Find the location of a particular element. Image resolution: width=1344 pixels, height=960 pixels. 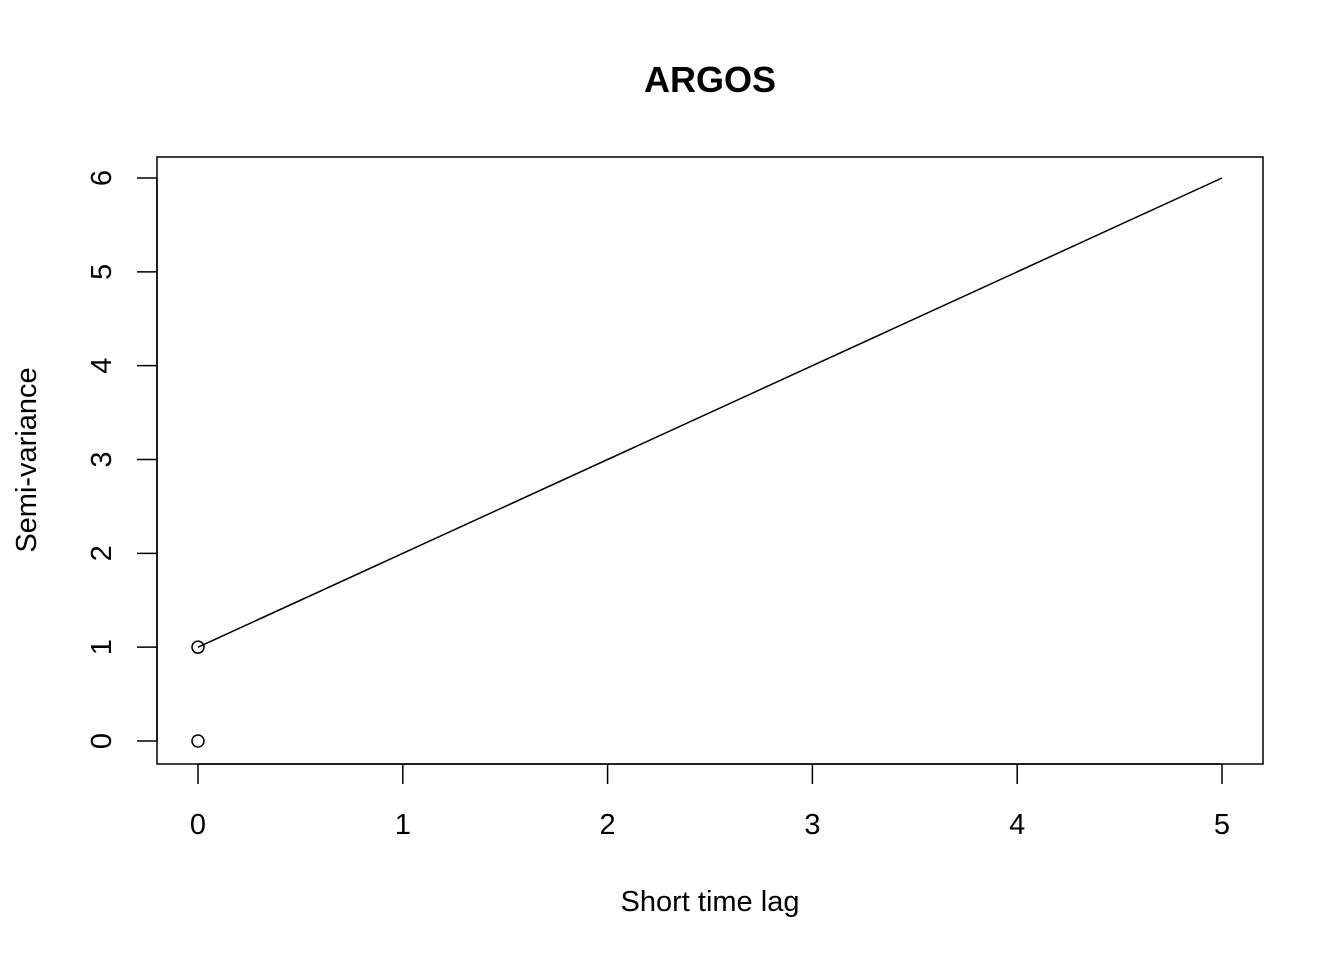

x-tick-label: 0 is located at coordinates (198, 825).